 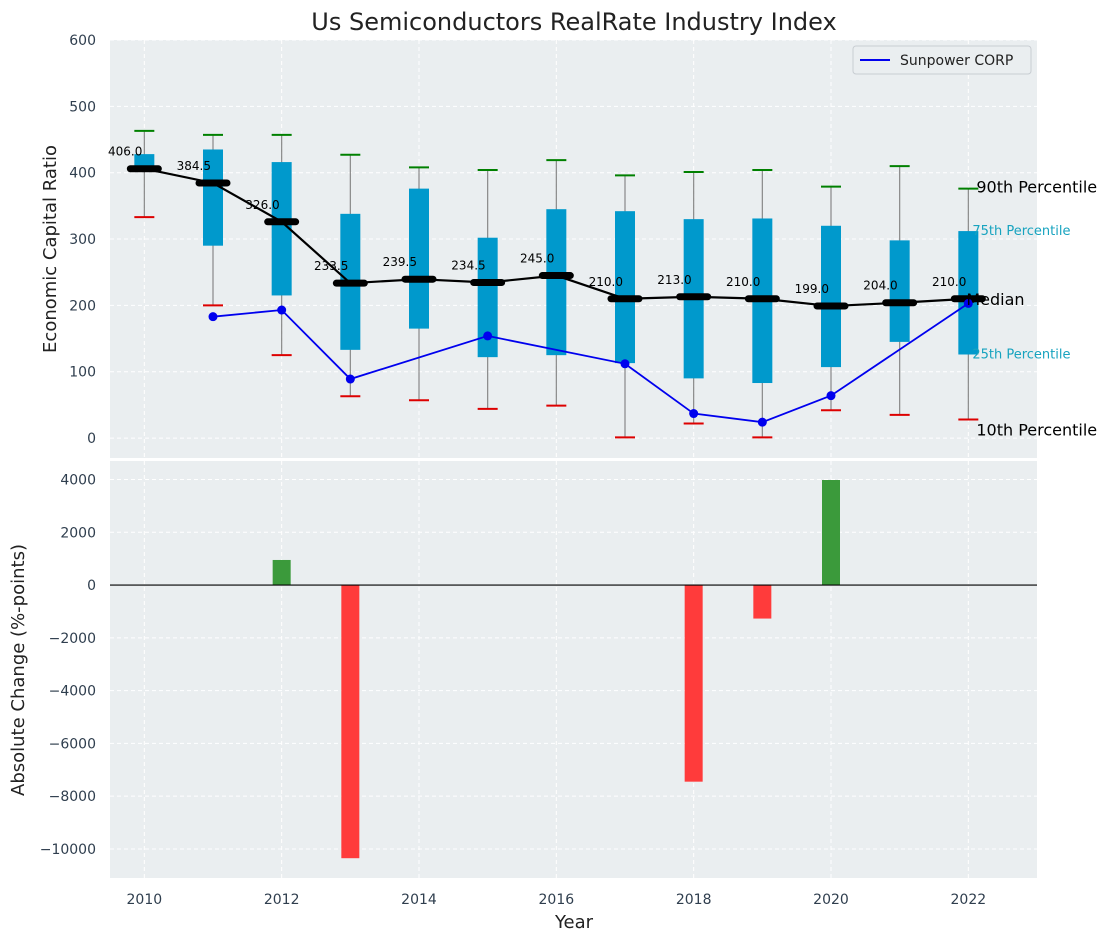 I want to click on median-data-label: 204.0, so click(x=880, y=286).